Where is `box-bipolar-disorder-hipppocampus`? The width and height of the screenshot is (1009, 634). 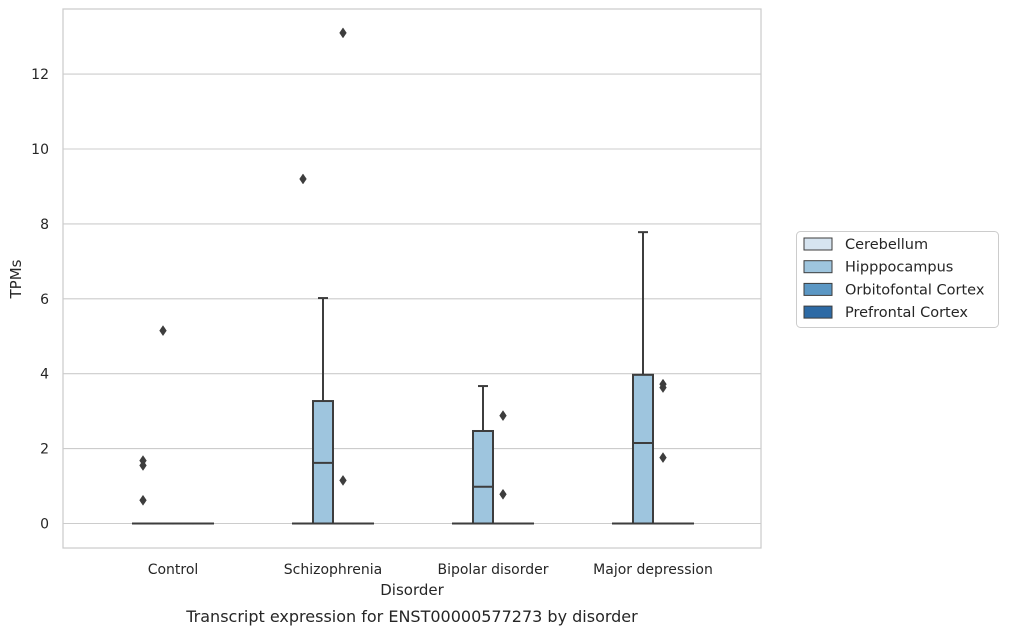 box-bipolar-disorder-hipppocampus is located at coordinates (483, 455).